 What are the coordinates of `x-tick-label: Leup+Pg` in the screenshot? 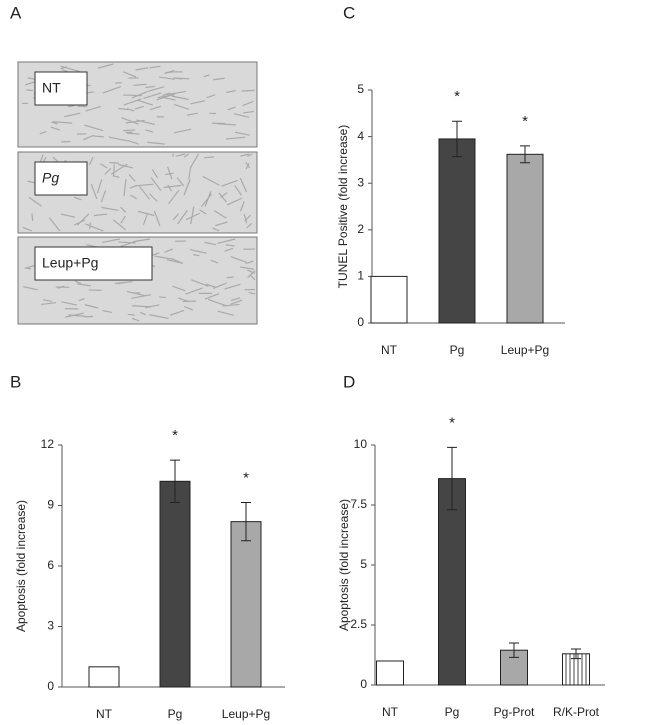 It's located at (525, 350).